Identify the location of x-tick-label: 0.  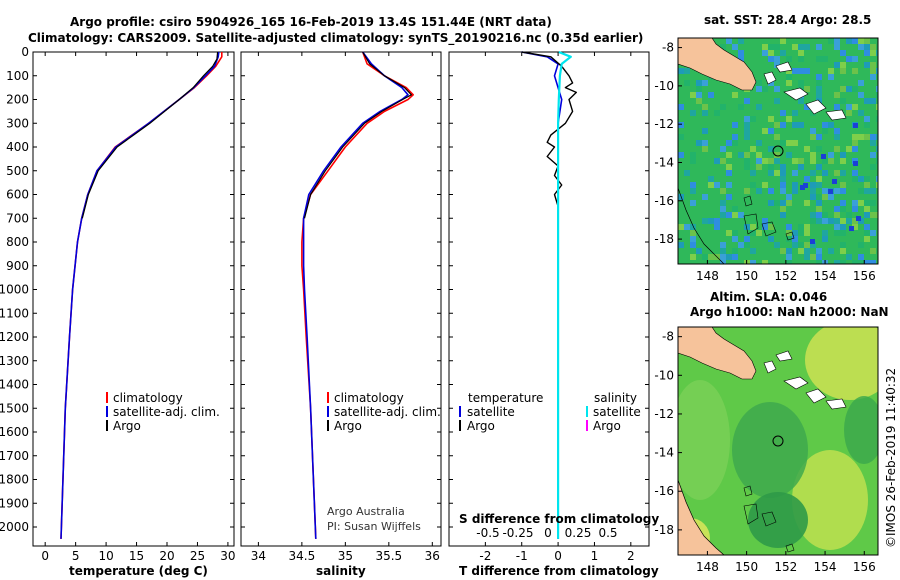
(558, 556).